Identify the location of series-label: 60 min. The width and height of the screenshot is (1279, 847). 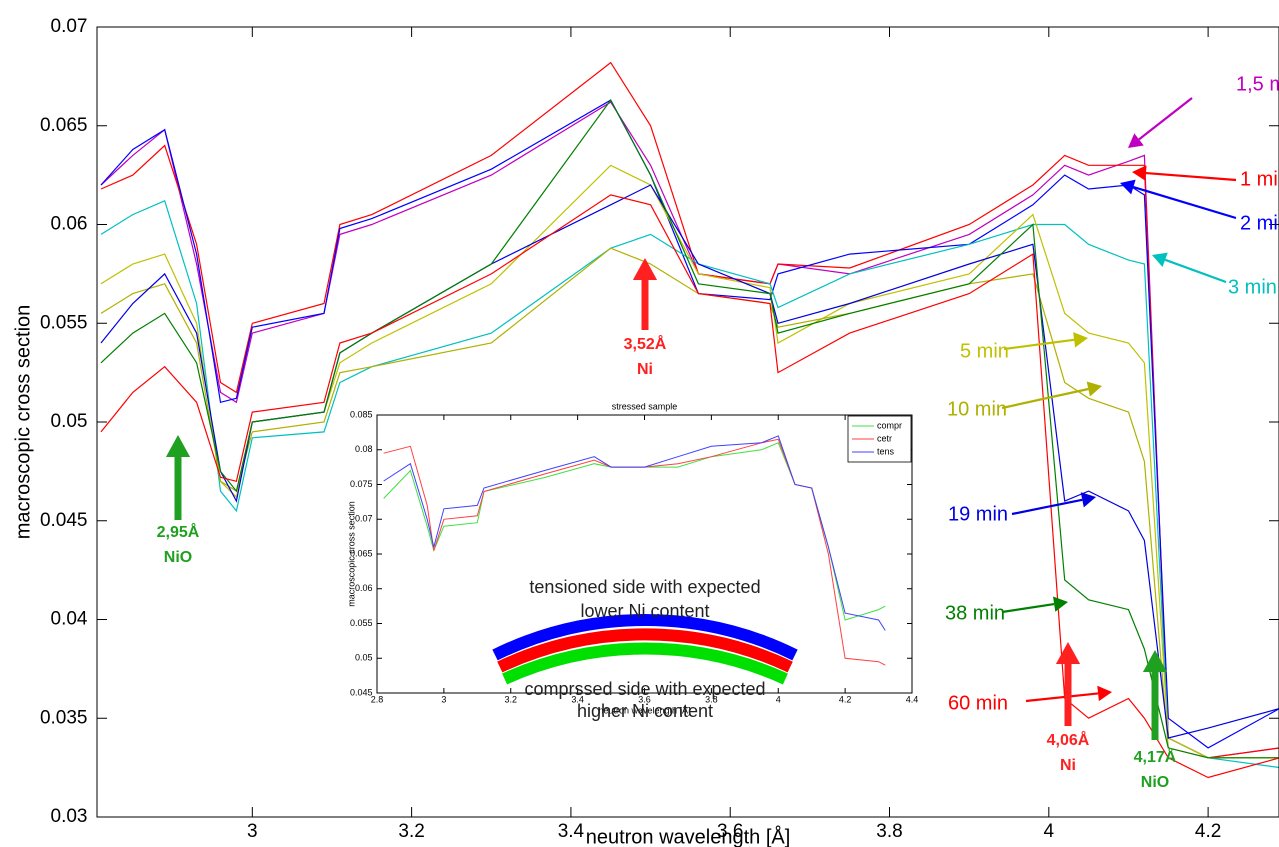
(978, 703).